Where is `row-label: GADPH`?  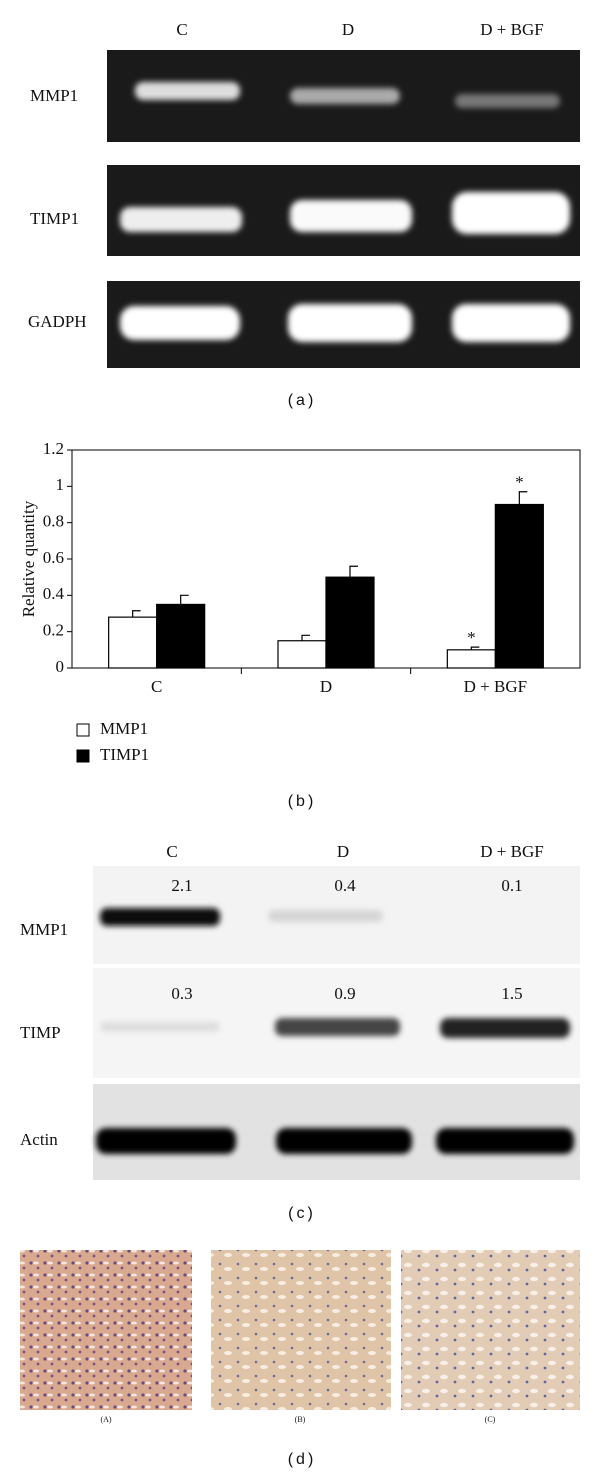
row-label: GADPH is located at coordinates (57, 321).